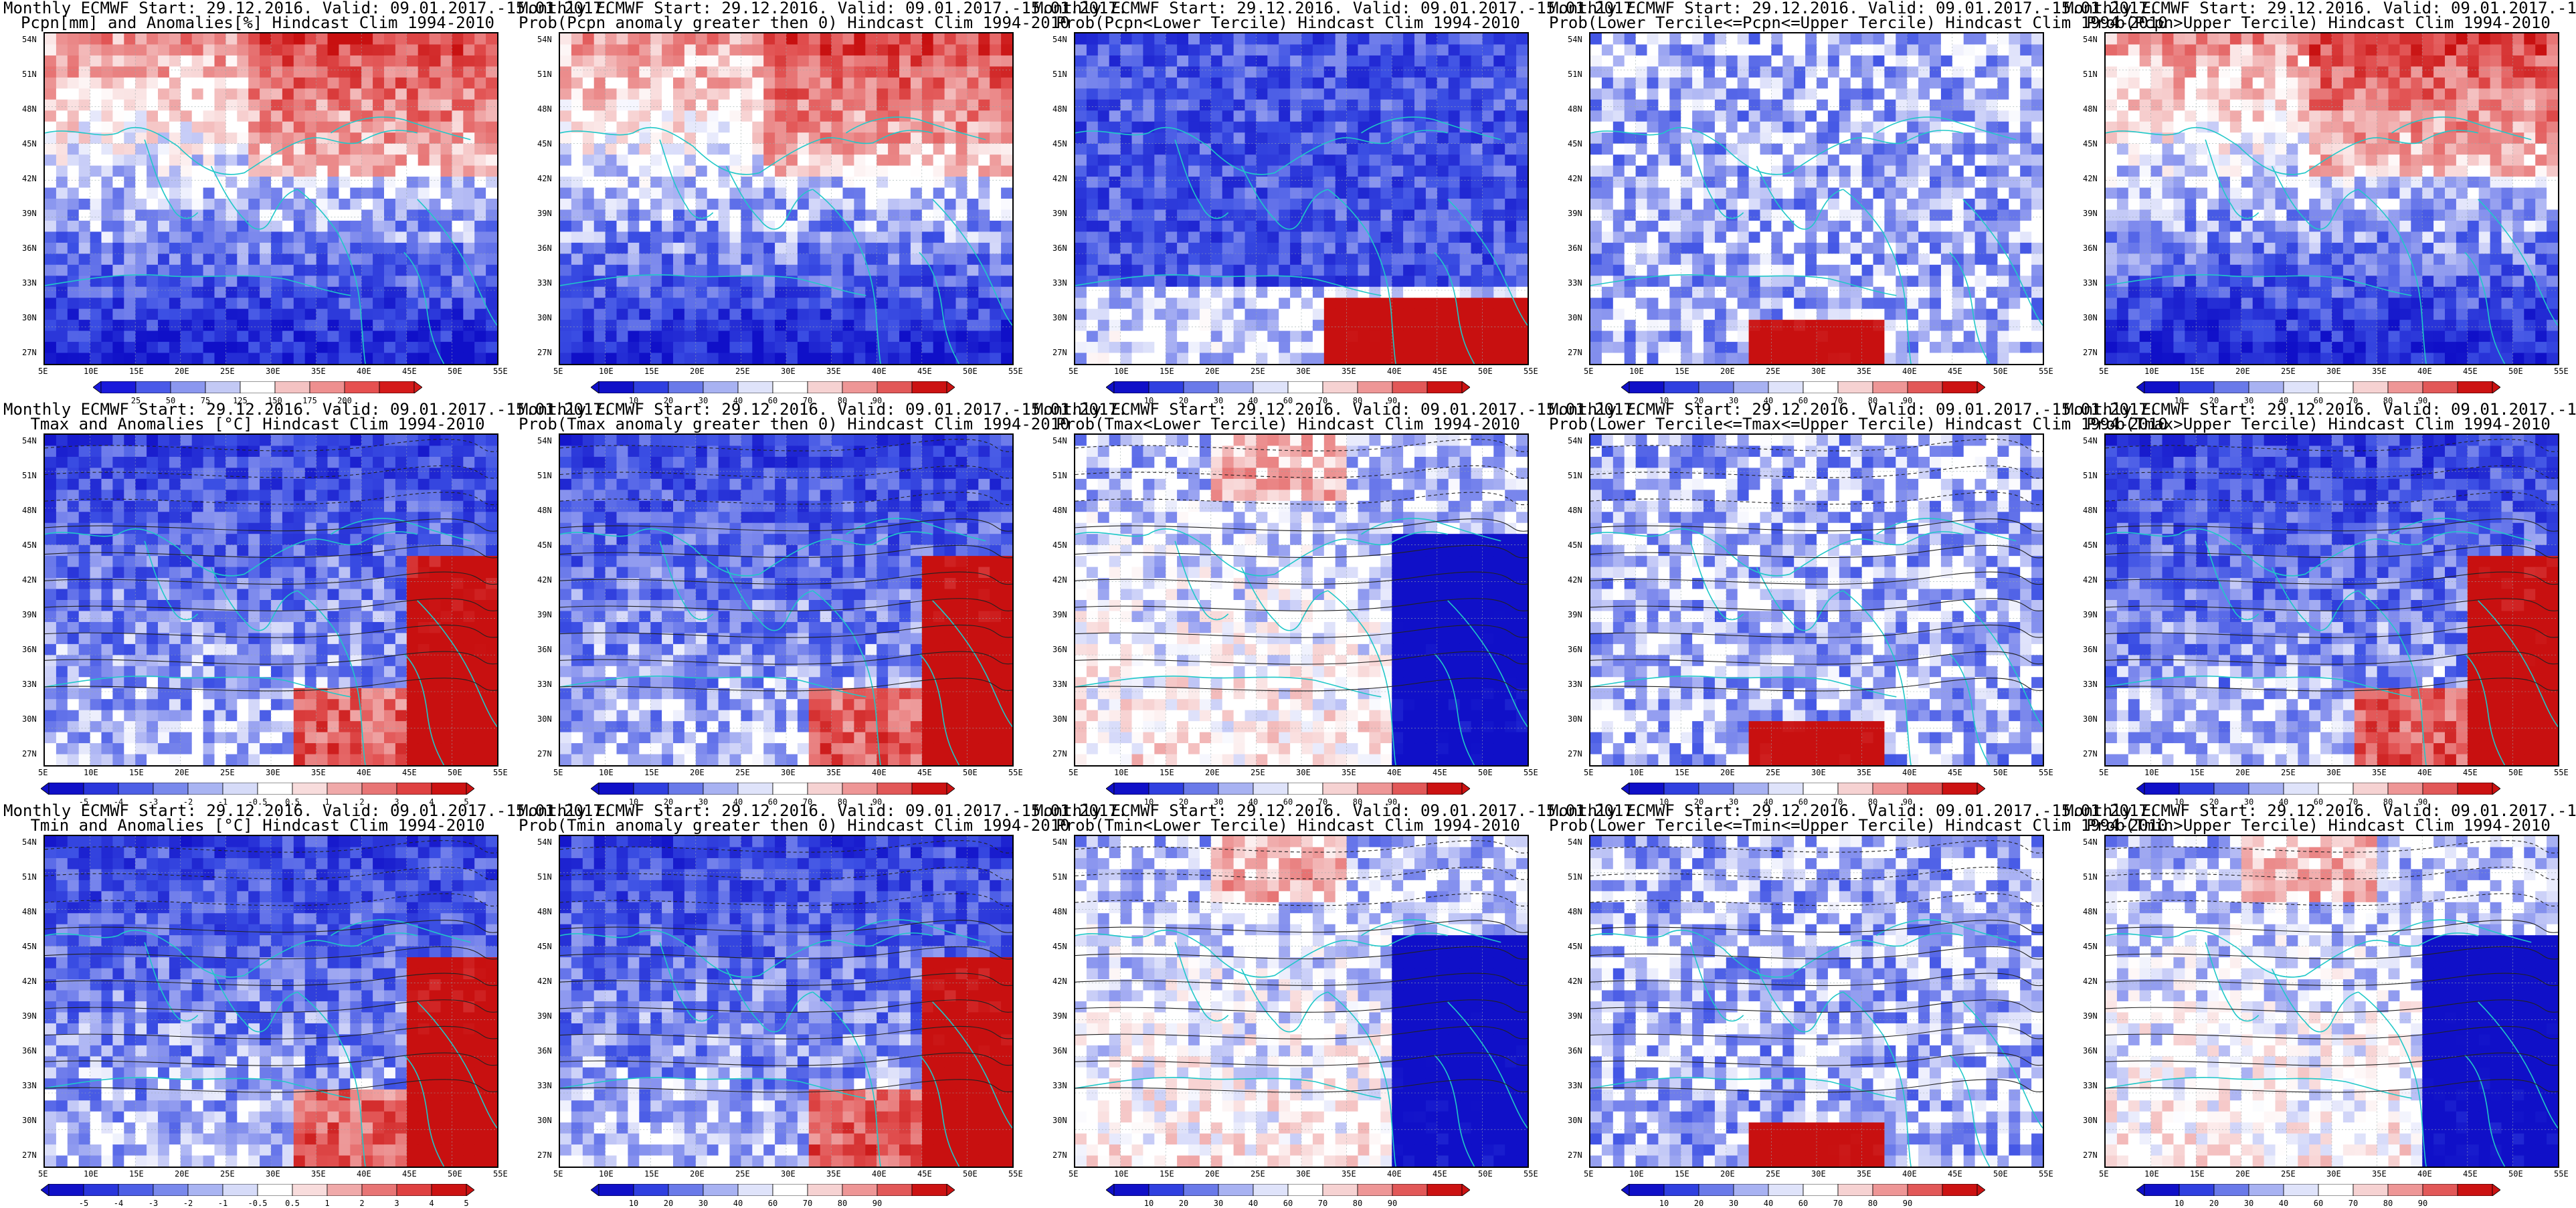  I want to click on colorbar-tick-label: -4, so click(118, 1203).